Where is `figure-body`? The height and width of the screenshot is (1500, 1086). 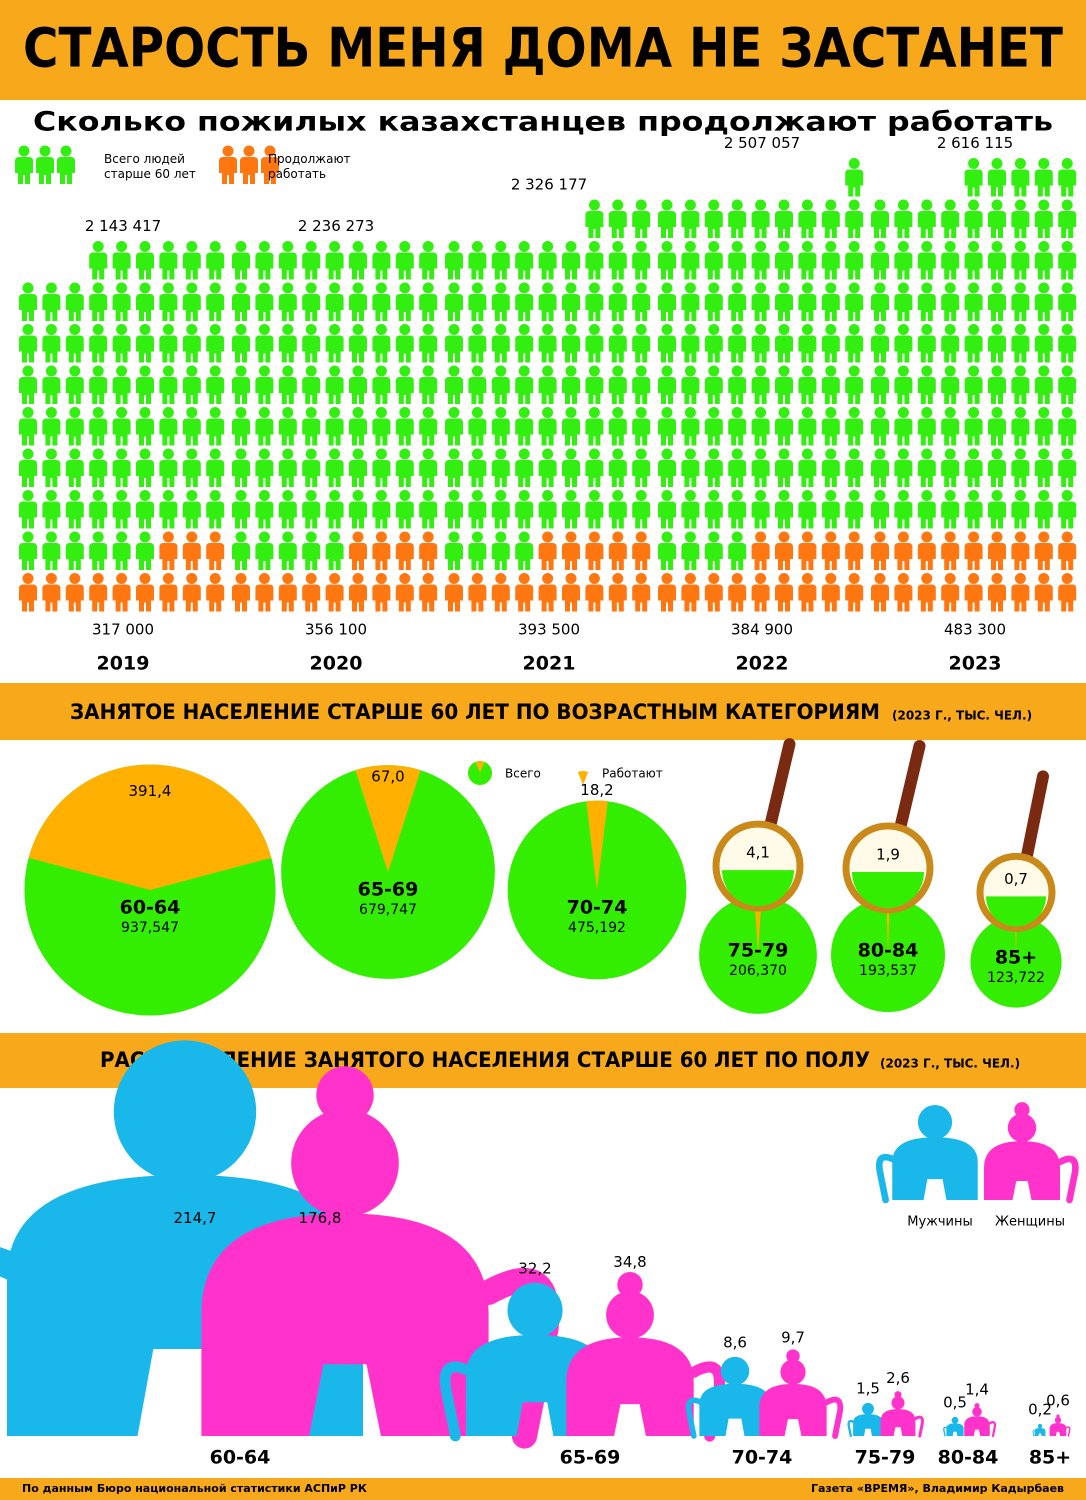 figure-body is located at coordinates (898, 1422).